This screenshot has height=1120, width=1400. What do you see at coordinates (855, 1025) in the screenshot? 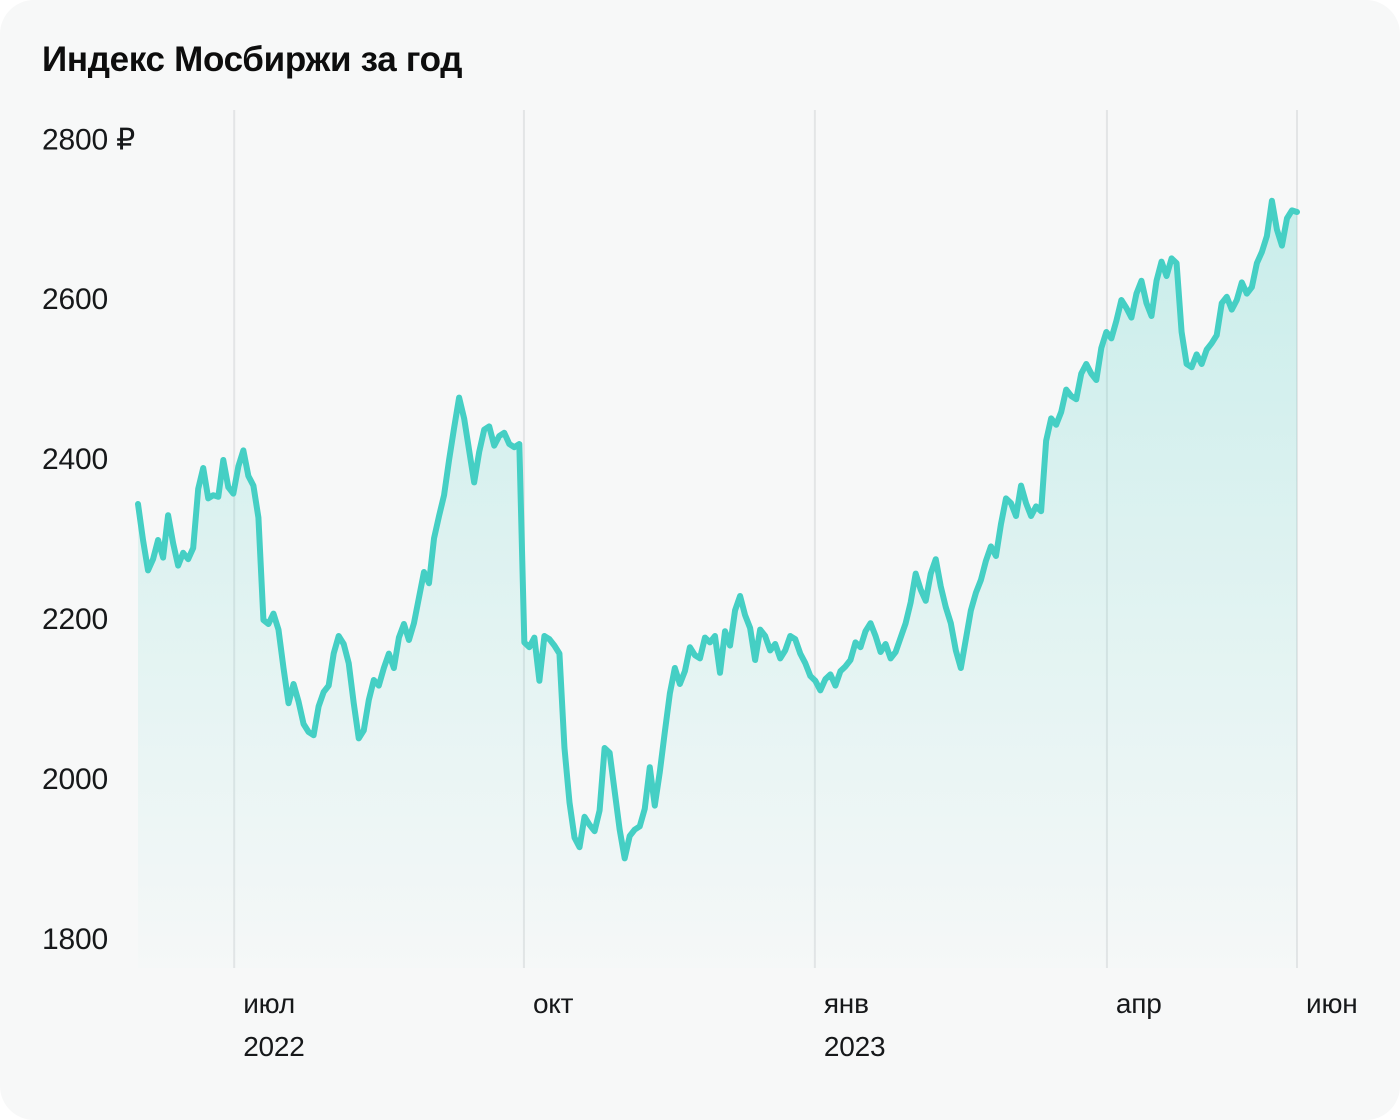
I see `x-axis-tick-label: янв 2023` at bounding box center [855, 1025].